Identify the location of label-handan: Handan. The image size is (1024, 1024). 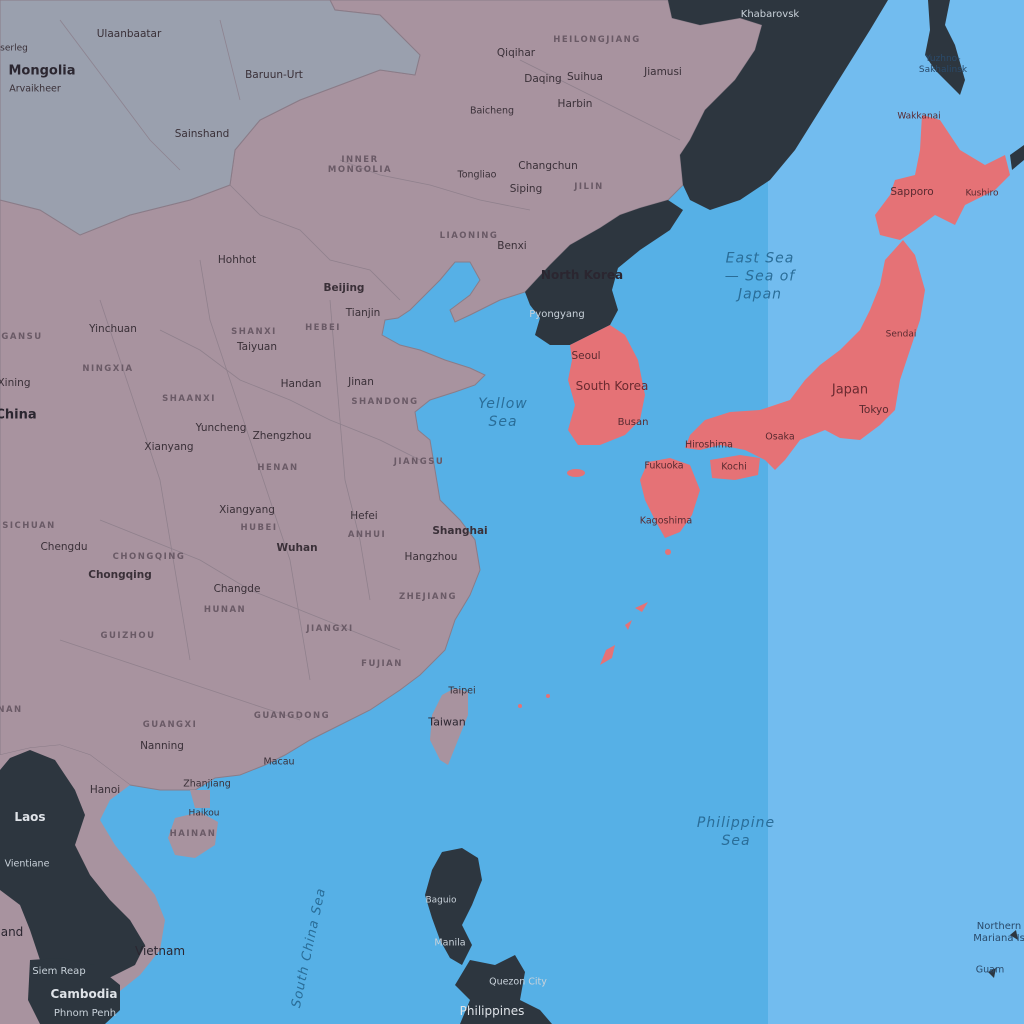
(301, 383).